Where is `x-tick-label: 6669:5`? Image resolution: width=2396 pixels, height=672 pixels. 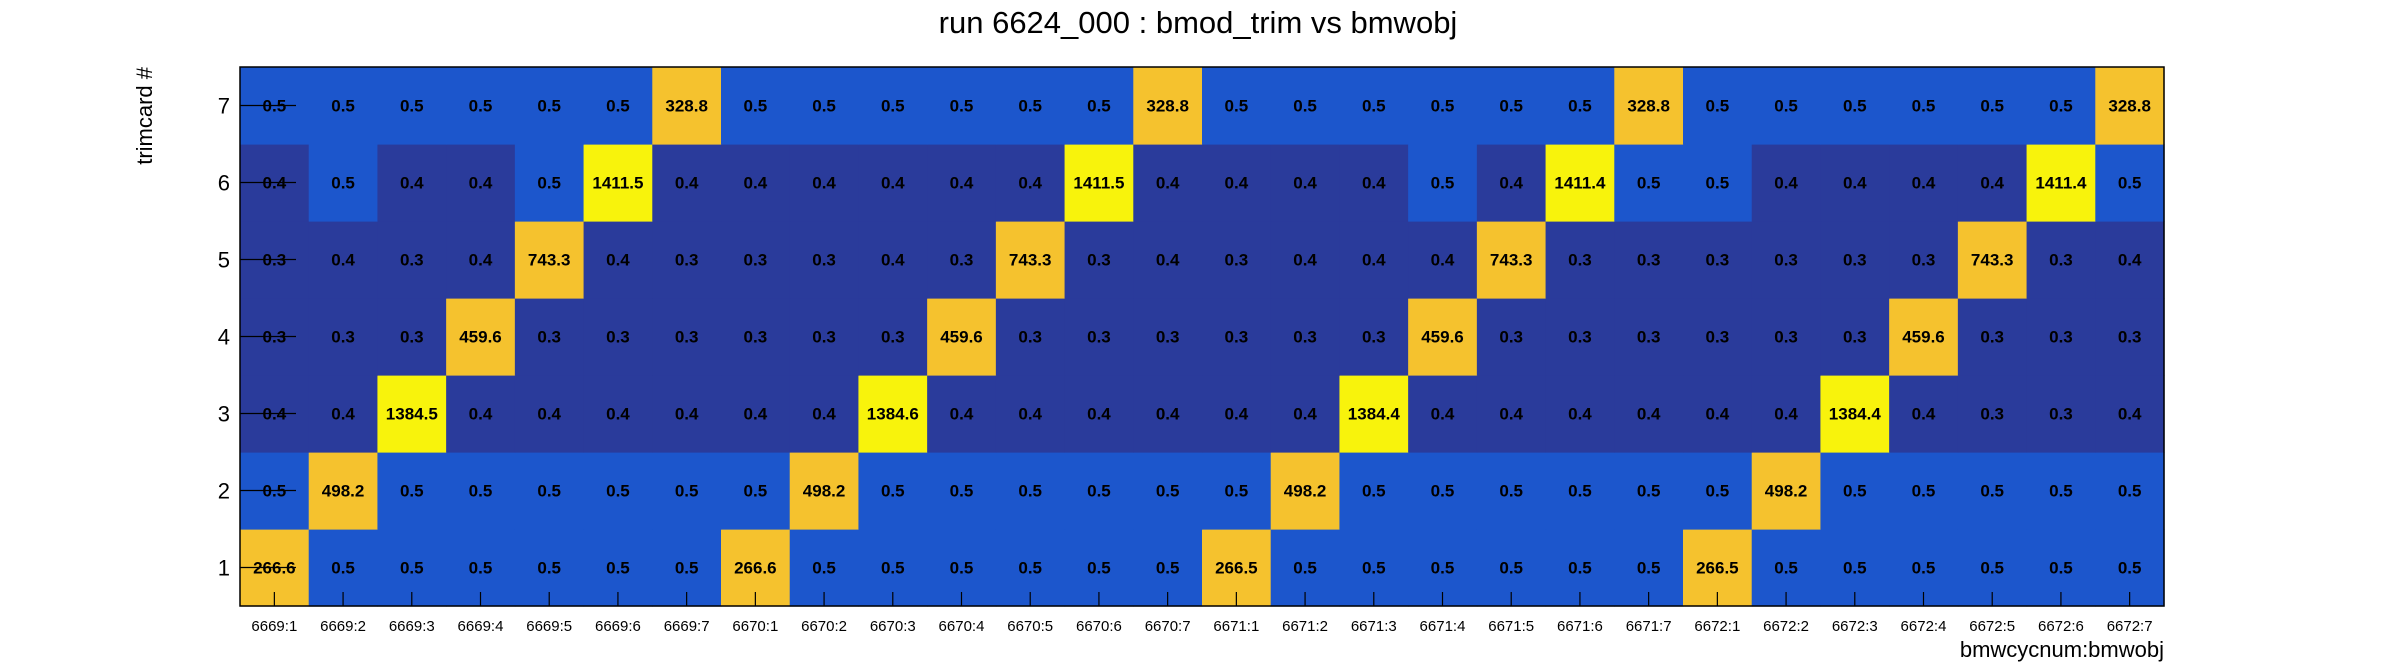
x-tick-label: 6669:5 is located at coordinates (549, 626).